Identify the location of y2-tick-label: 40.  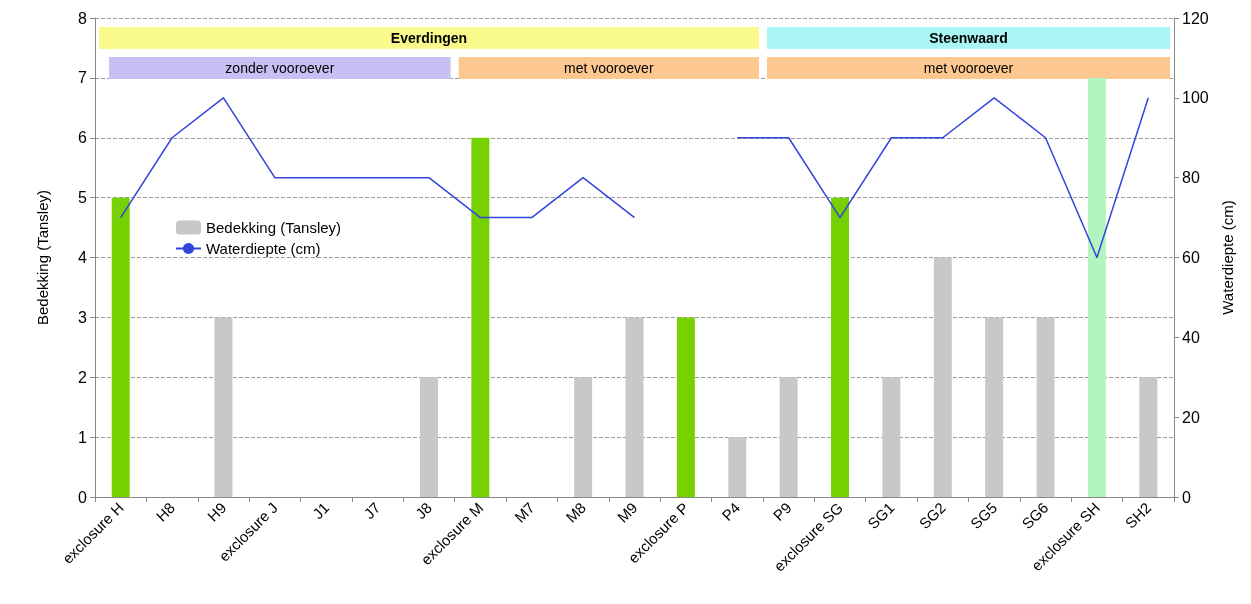
(1191, 337).